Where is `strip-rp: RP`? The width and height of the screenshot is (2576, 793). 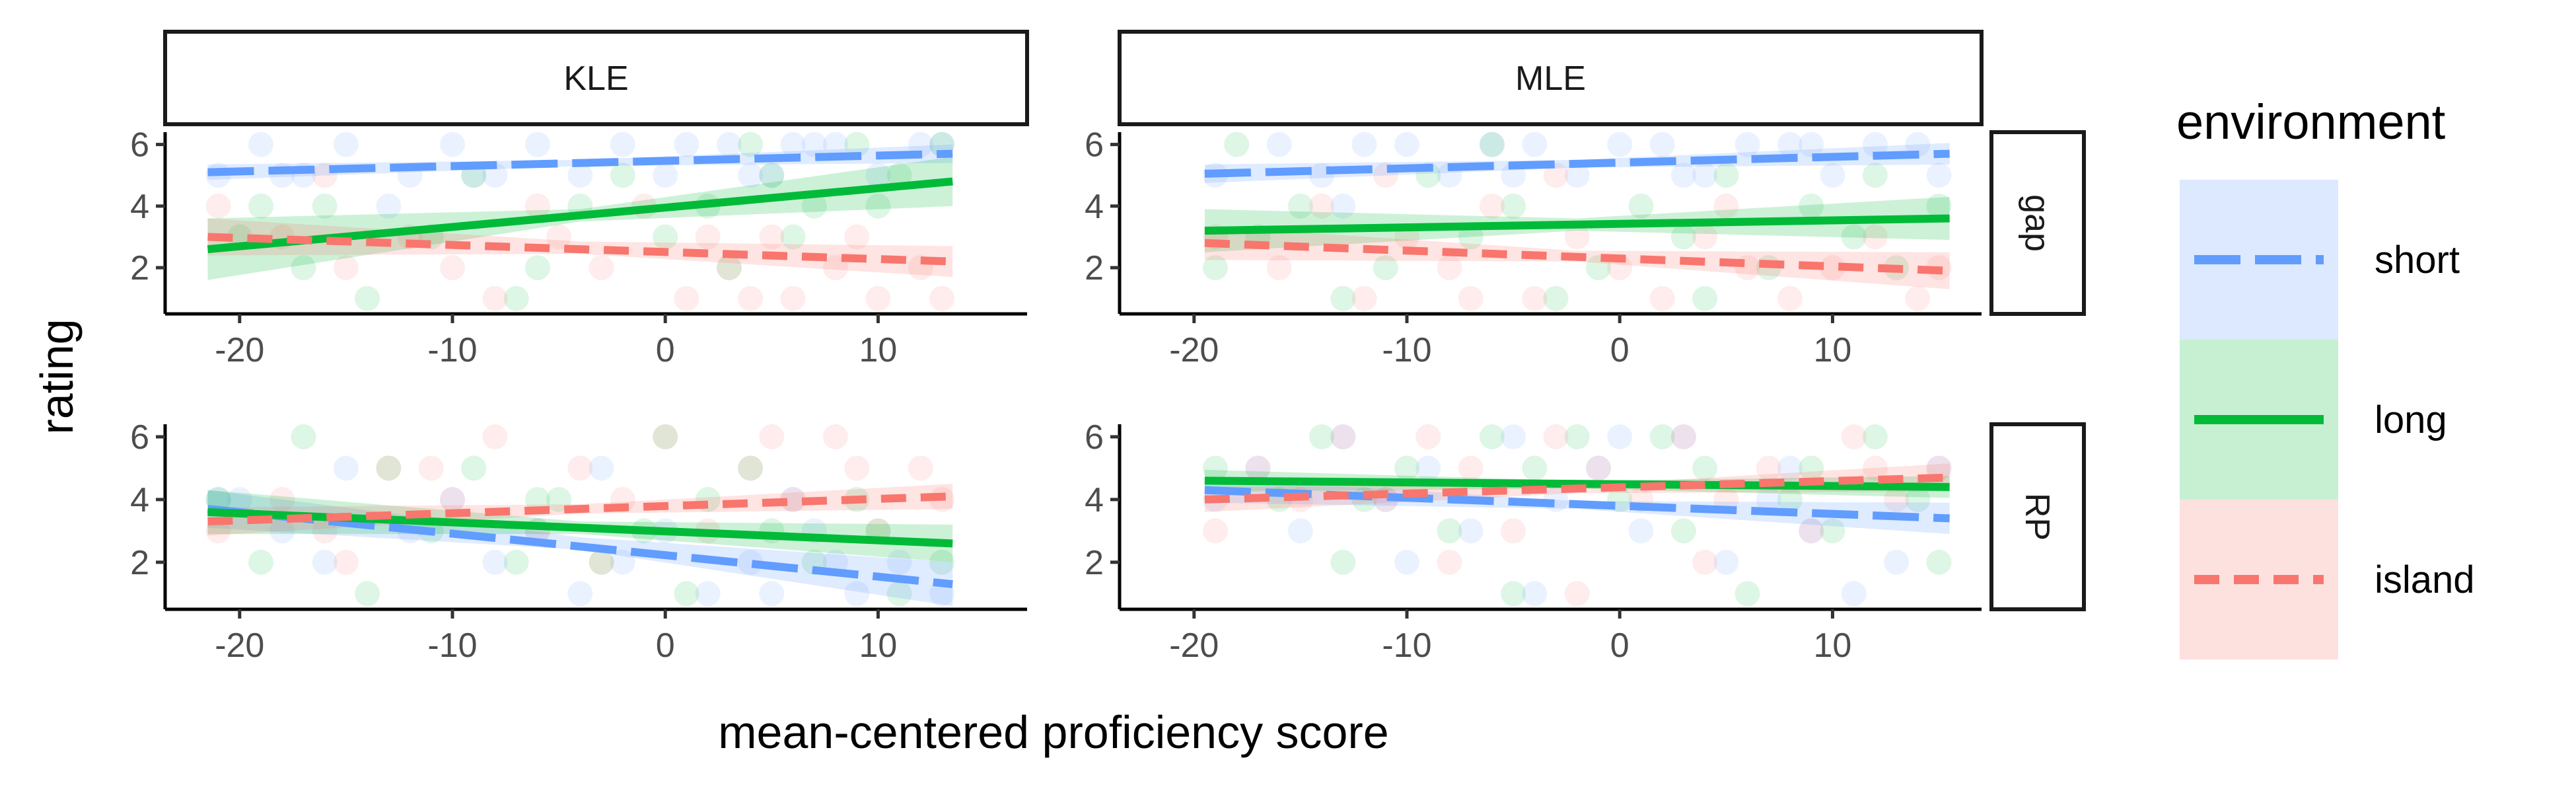 strip-rp: RP is located at coordinates (2037, 517).